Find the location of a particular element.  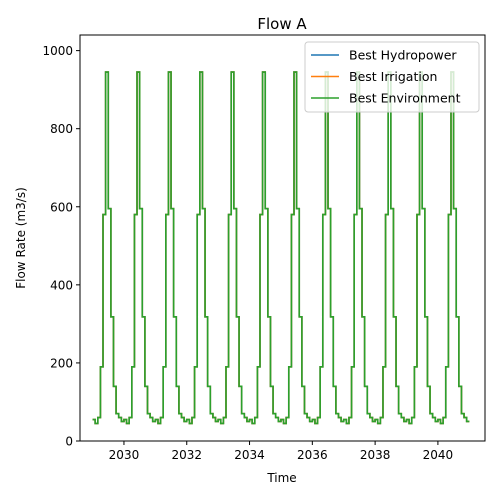

x-tick-label: 2040 is located at coordinates (438, 455).